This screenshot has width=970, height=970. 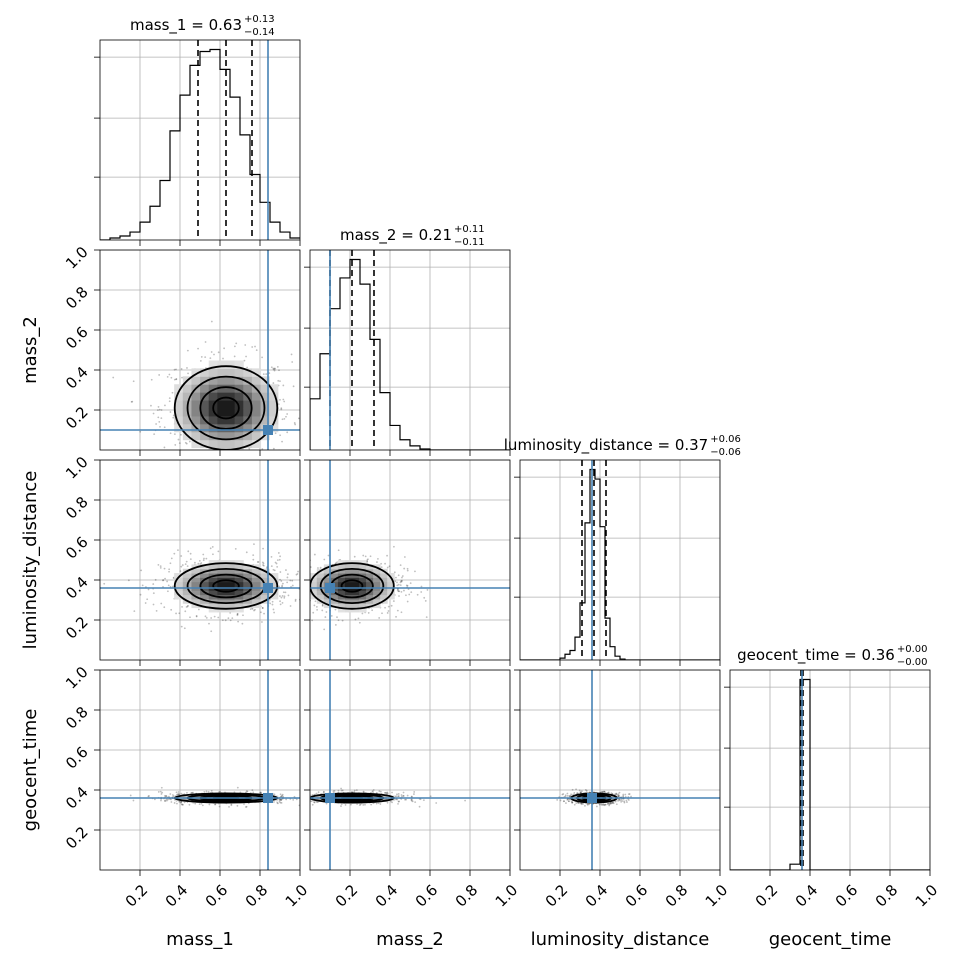 What do you see at coordinates (177, 896) in the screenshot?
I see `x-tick-label: 0.4` at bounding box center [177, 896].